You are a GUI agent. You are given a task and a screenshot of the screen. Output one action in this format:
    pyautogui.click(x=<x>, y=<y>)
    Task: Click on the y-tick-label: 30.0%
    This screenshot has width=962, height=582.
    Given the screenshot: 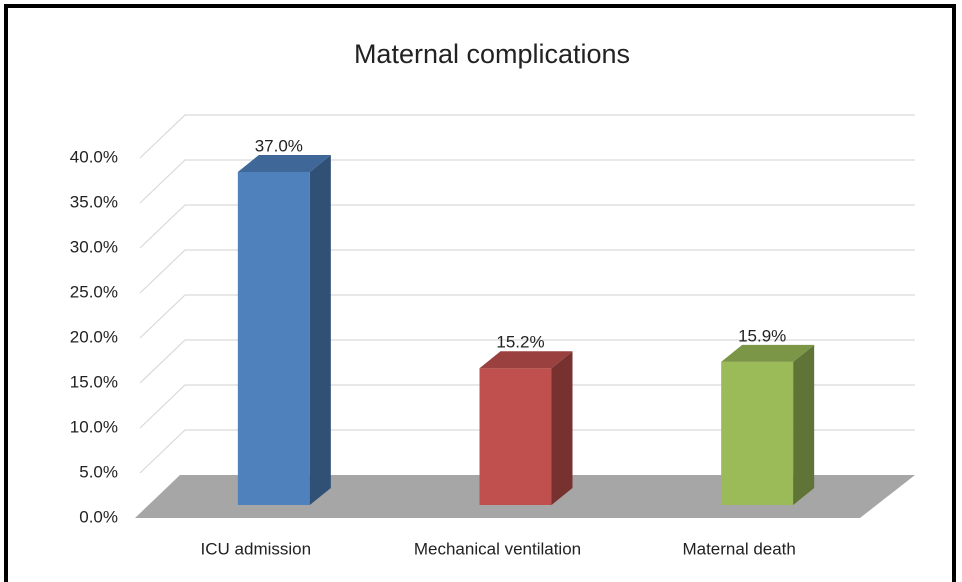 What is the action you would take?
    pyautogui.click(x=94, y=246)
    